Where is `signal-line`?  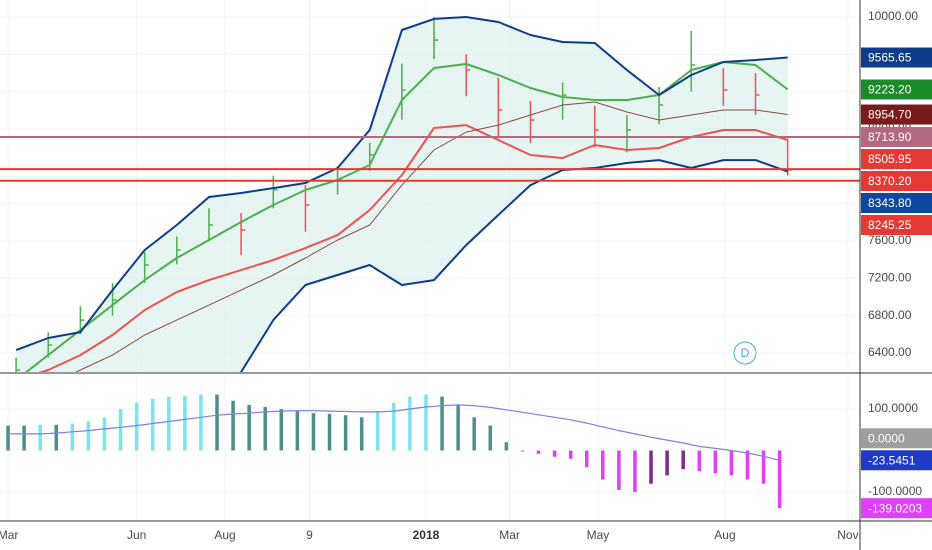
signal-line is located at coordinates (394, 432).